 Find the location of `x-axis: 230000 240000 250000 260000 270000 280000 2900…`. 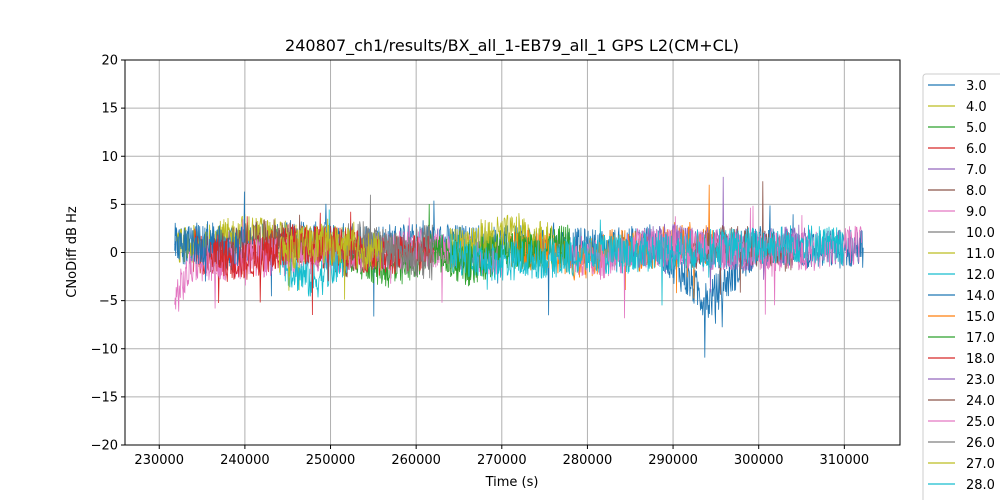

x-axis: 230000 240000 250000 260000 270000 280000 2900… is located at coordinates (501, 456).